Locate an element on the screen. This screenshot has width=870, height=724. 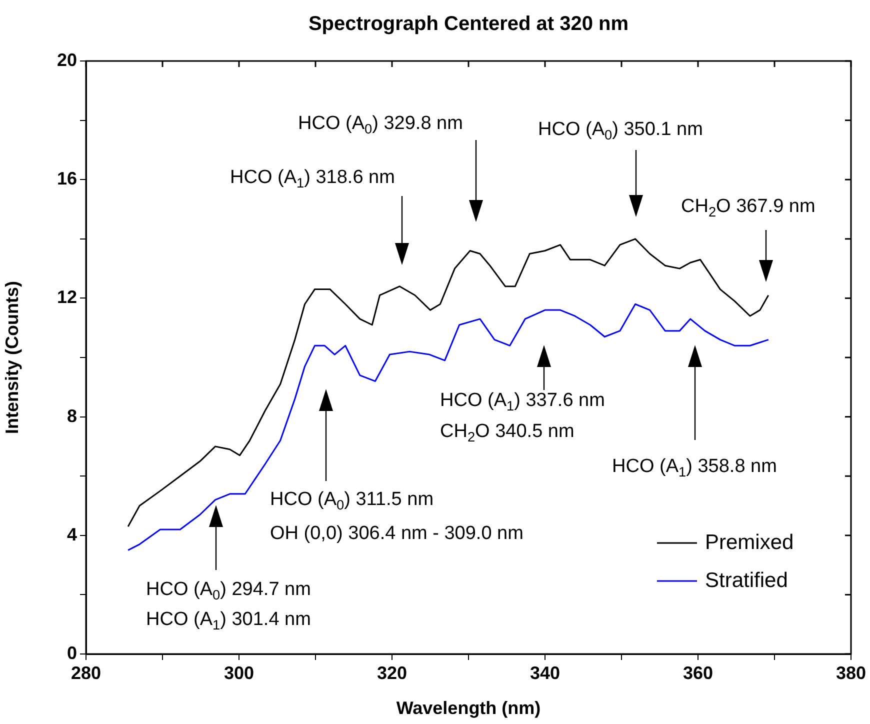
x-tick-label: 360 is located at coordinates (698, 672).